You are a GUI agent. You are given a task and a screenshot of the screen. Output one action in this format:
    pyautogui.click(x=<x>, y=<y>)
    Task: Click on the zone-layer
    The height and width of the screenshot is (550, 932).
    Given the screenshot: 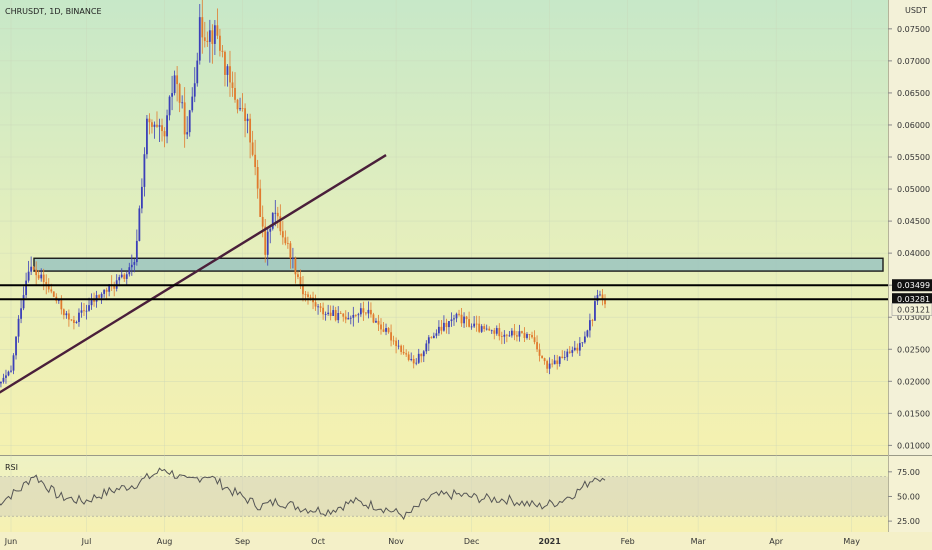 What is the action you would take?
    pyautogui.click(x=458, y=264)
    